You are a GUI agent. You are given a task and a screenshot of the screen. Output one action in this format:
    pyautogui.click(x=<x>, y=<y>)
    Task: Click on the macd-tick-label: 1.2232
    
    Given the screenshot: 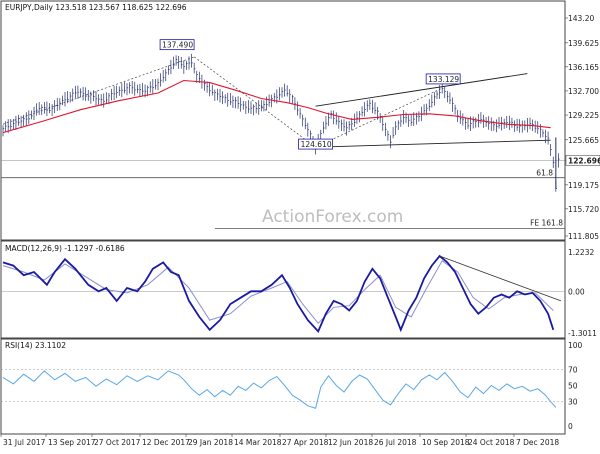 What is the action you would take?
    pyautogui.click(x=581, y=252)
    